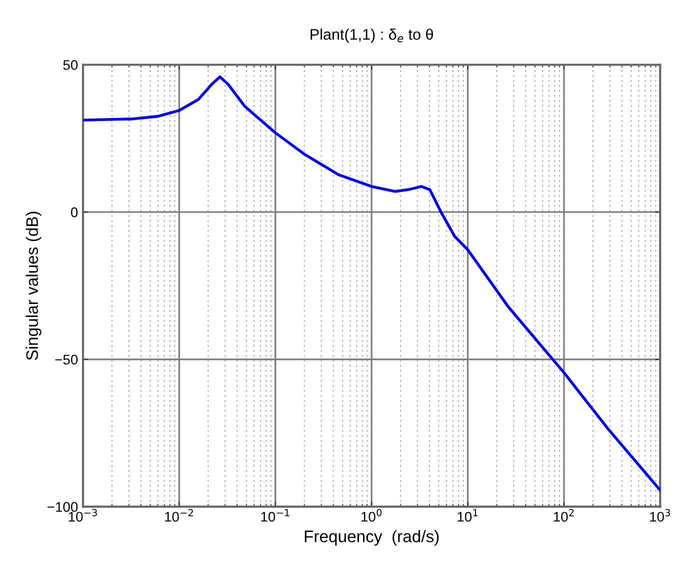 The image size is (675, 563). I want to click on x-tick-label: 10$^{2}$, so click(564, 515).